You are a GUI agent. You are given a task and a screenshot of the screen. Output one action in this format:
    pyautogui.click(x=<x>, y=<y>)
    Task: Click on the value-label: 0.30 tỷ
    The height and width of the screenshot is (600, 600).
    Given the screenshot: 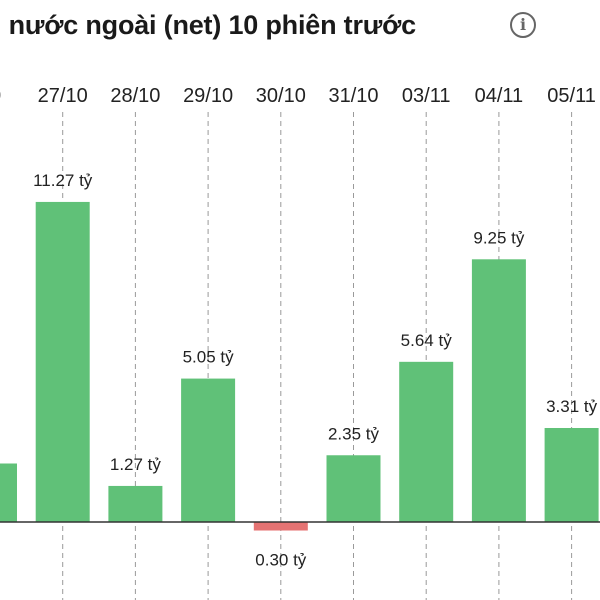 What is the action you would take?
    pyautogui.click(x=281, y=560)
    